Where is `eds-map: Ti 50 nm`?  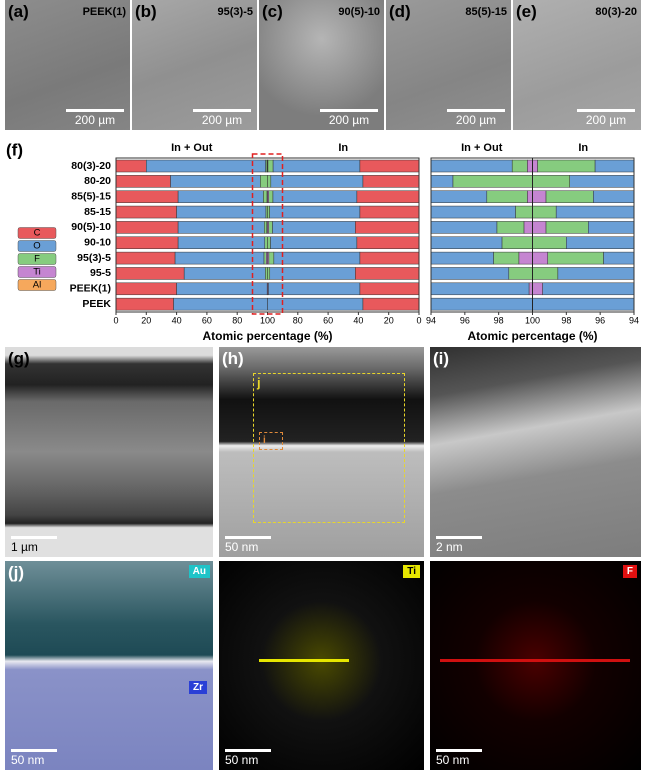
eds-map: Ti 50 nm is located at coordinates (321, 665).